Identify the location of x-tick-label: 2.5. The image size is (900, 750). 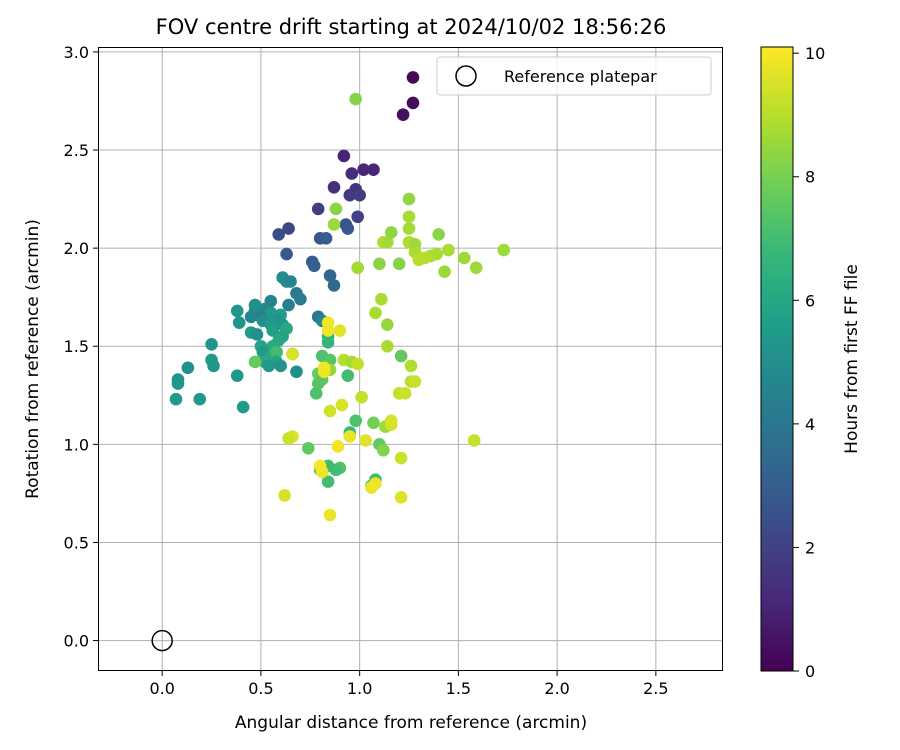
(655, 688).